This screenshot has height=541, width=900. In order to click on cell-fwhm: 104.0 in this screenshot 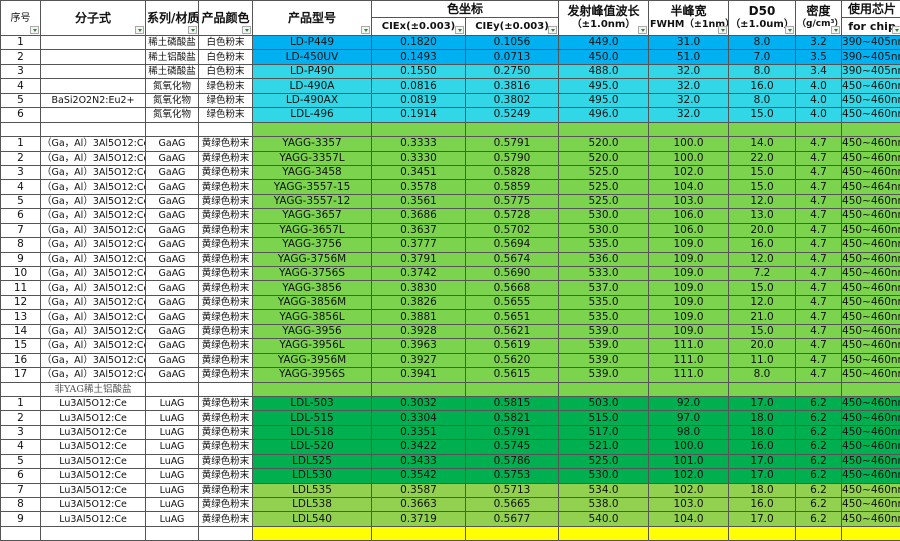, I will do `click(689, 519)`.